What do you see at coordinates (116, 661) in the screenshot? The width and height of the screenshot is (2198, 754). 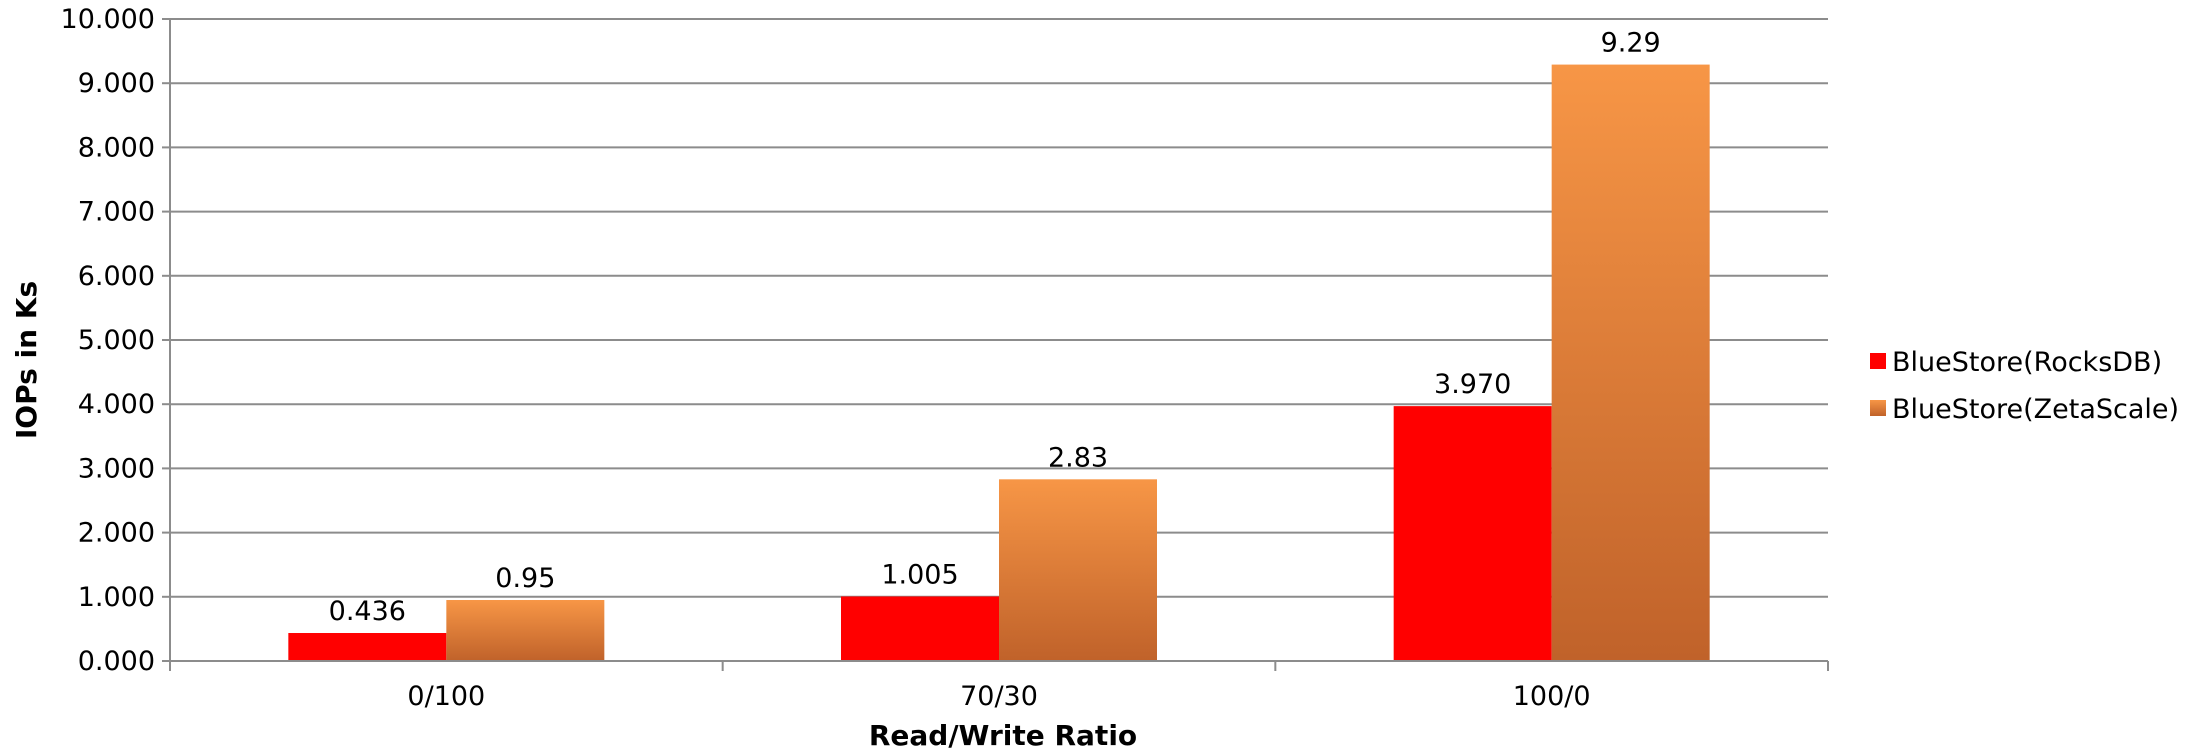 I see `y-tick-label: 0.000` at bounding box center [116, 661].